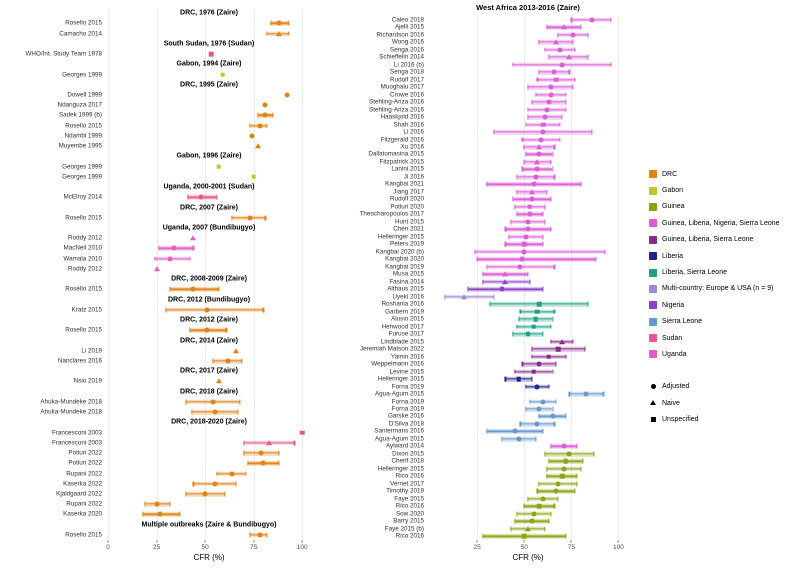 Image resolution: width=800 pixels, height=572 pixels. What do you see at coordinates (407, 20) in the screenshot?
I see `study-label: Caleo 2018` at bounding box center [407, 20].